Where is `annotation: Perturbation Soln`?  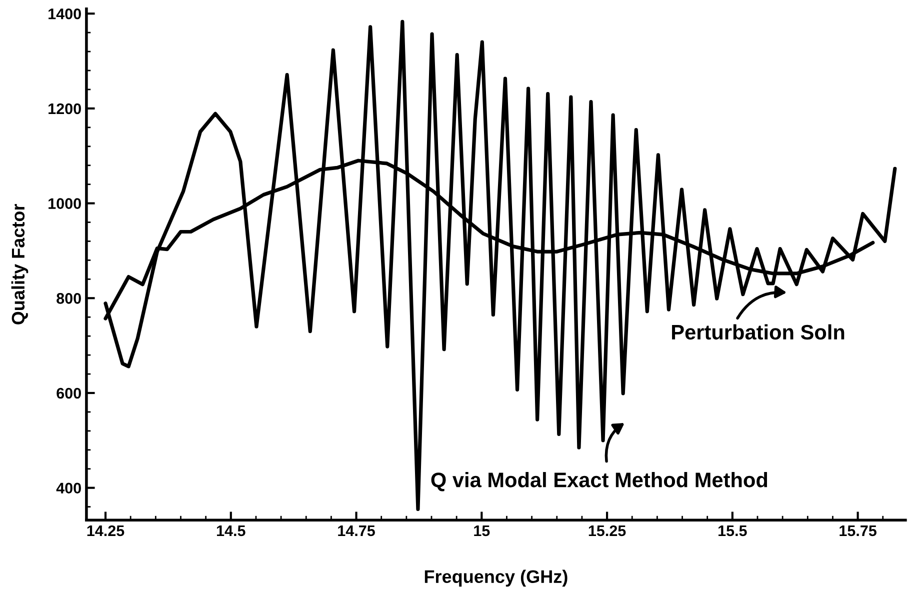 annotation: Perturbation Soln is located at coordinates (758, 332).